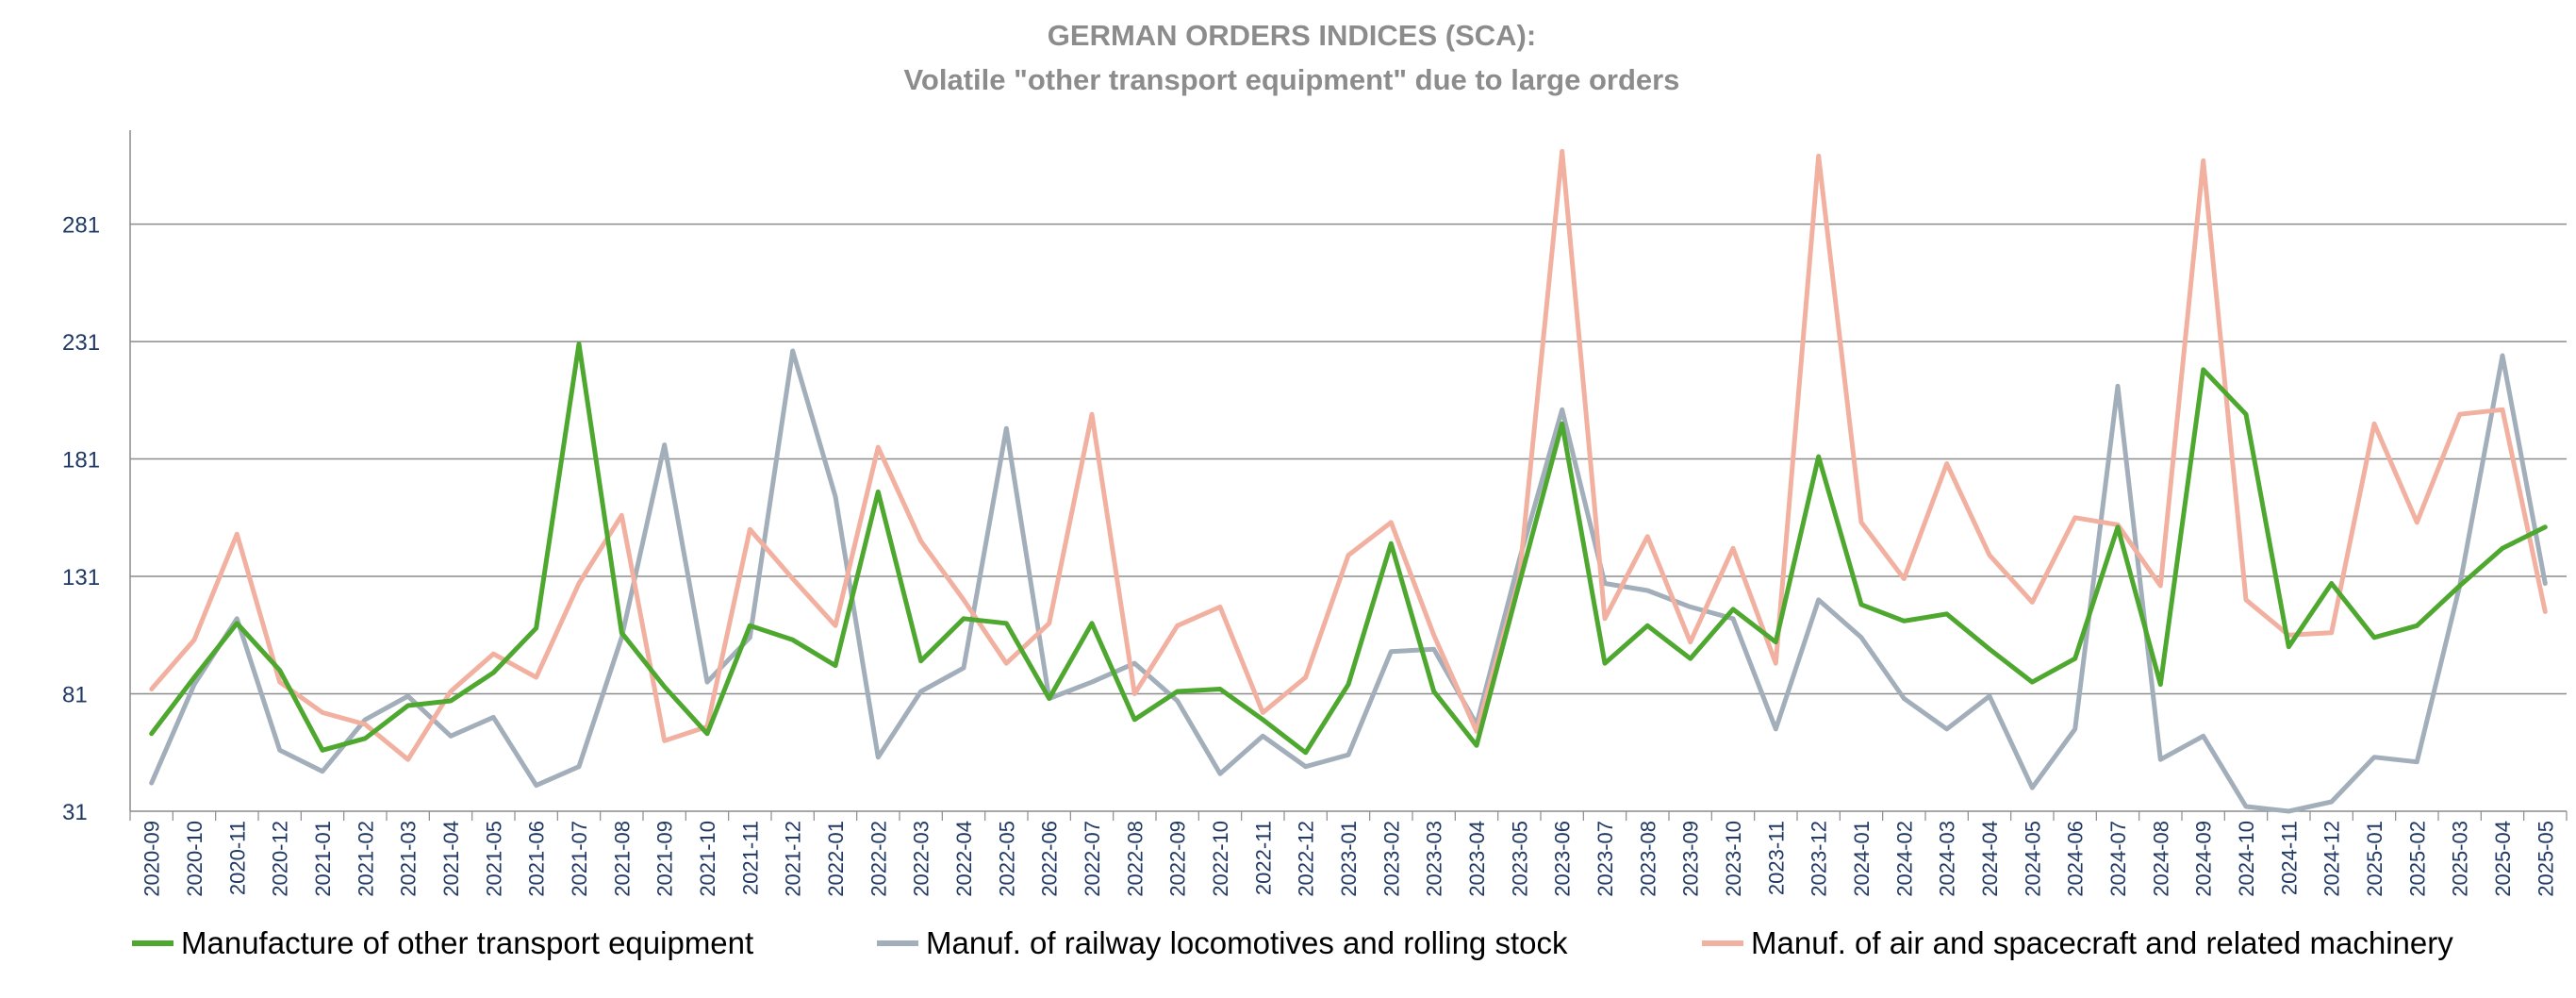 Image resolution: width=2576 pixels, height=998 pixels. Describe the element at coordinates (323, 859) in the screenshot. I see `x-tick-label: 2021-01` at that location.